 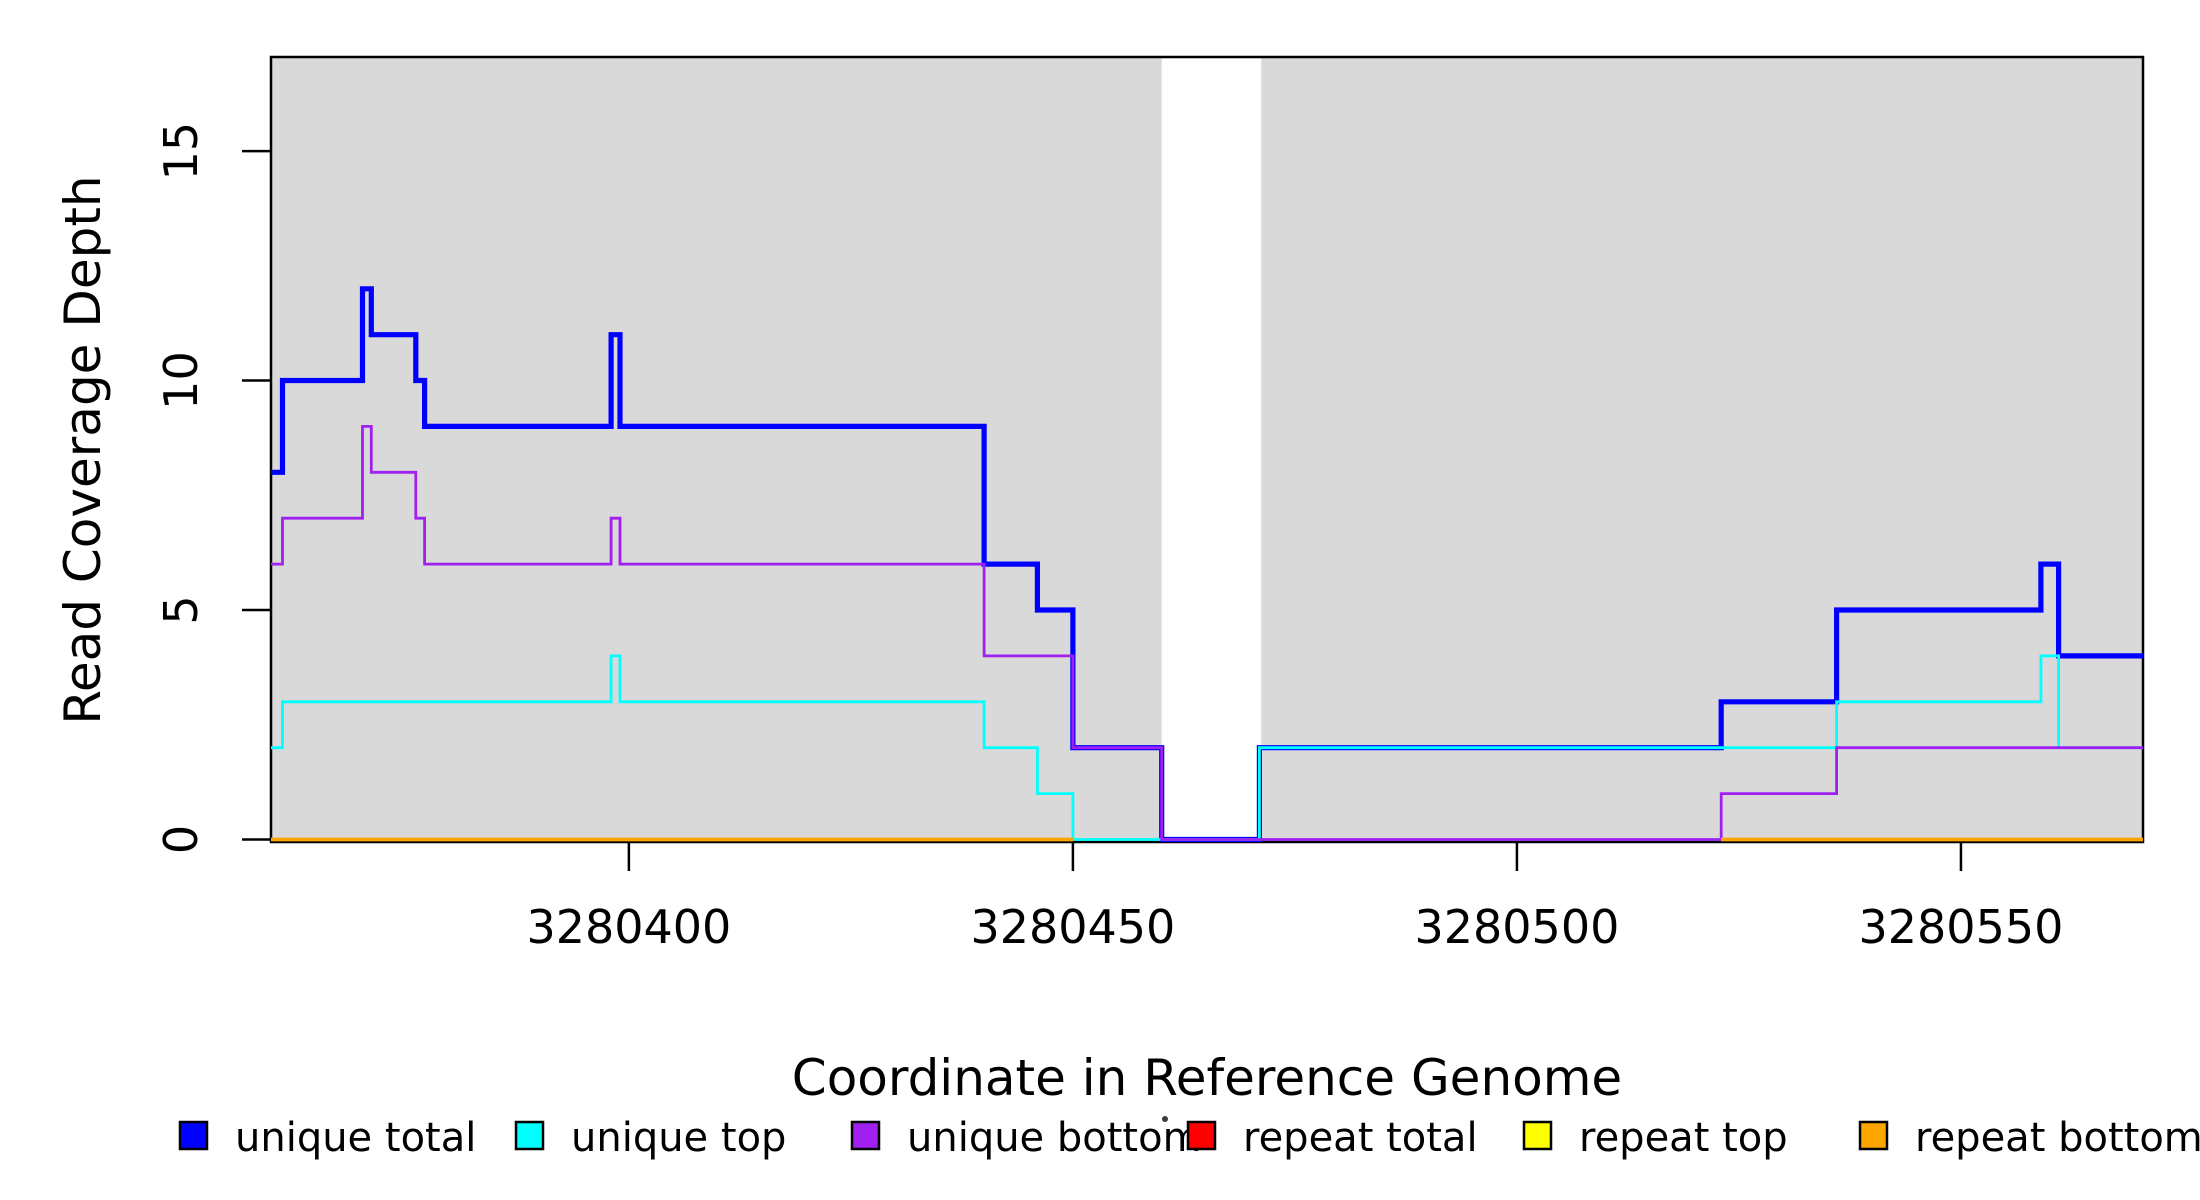 What do you see at coordinates (2057, 1138) in the screenshot?
I see `legend-label-repeat-bottom: repeat bottom` at bounding box center [2057, 1138].